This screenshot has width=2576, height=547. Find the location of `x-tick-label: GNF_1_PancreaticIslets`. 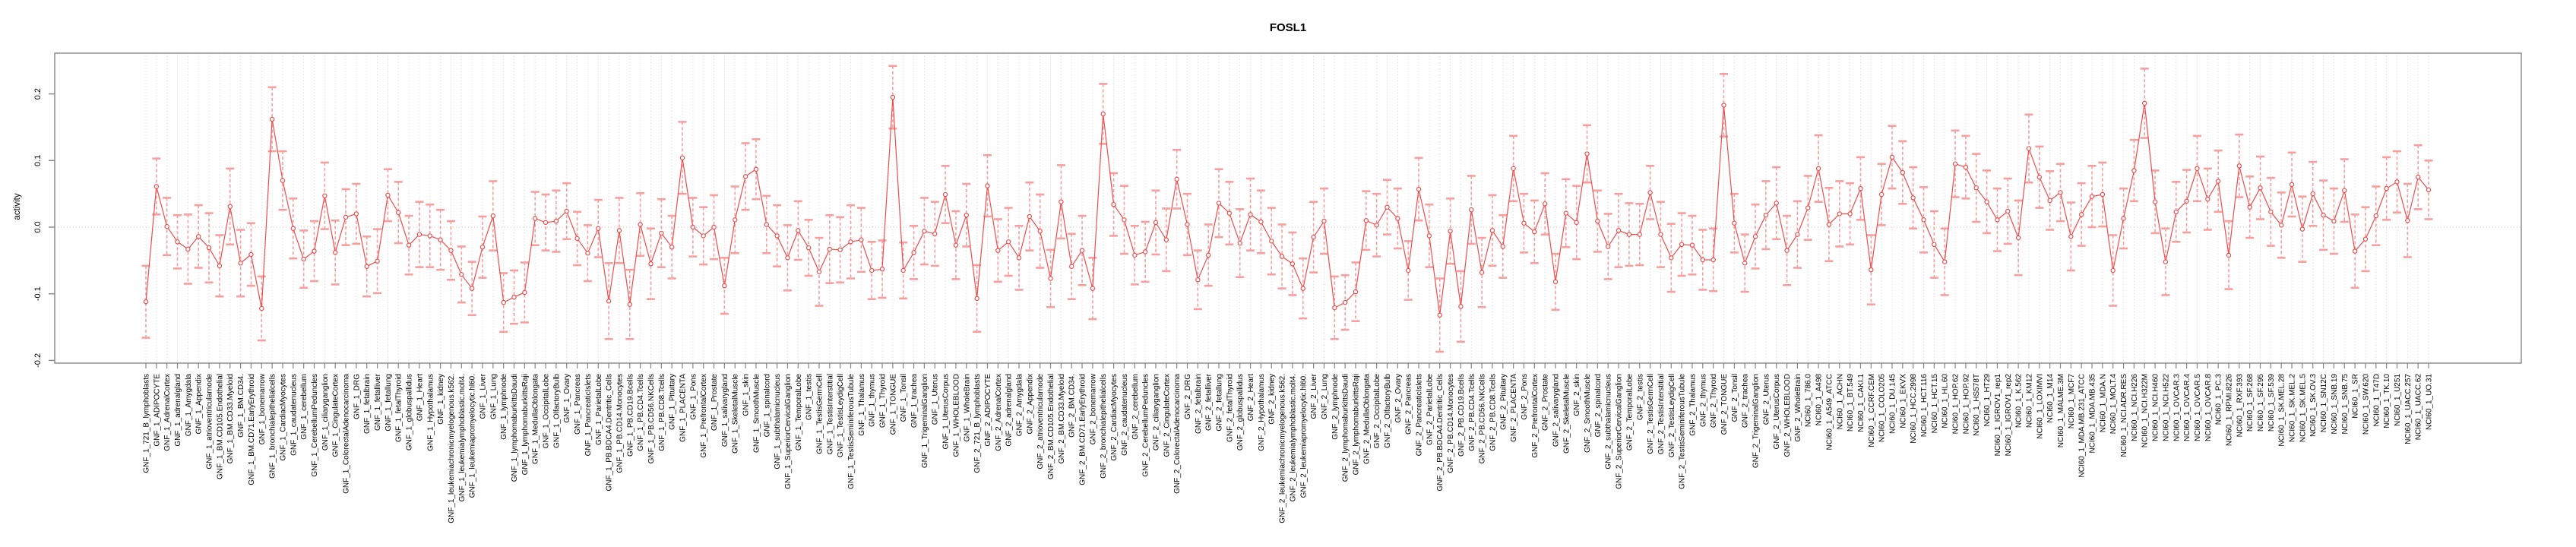

x-tick-label: GNF_1_PancreaticIslets is located at coordinates (588, 415).